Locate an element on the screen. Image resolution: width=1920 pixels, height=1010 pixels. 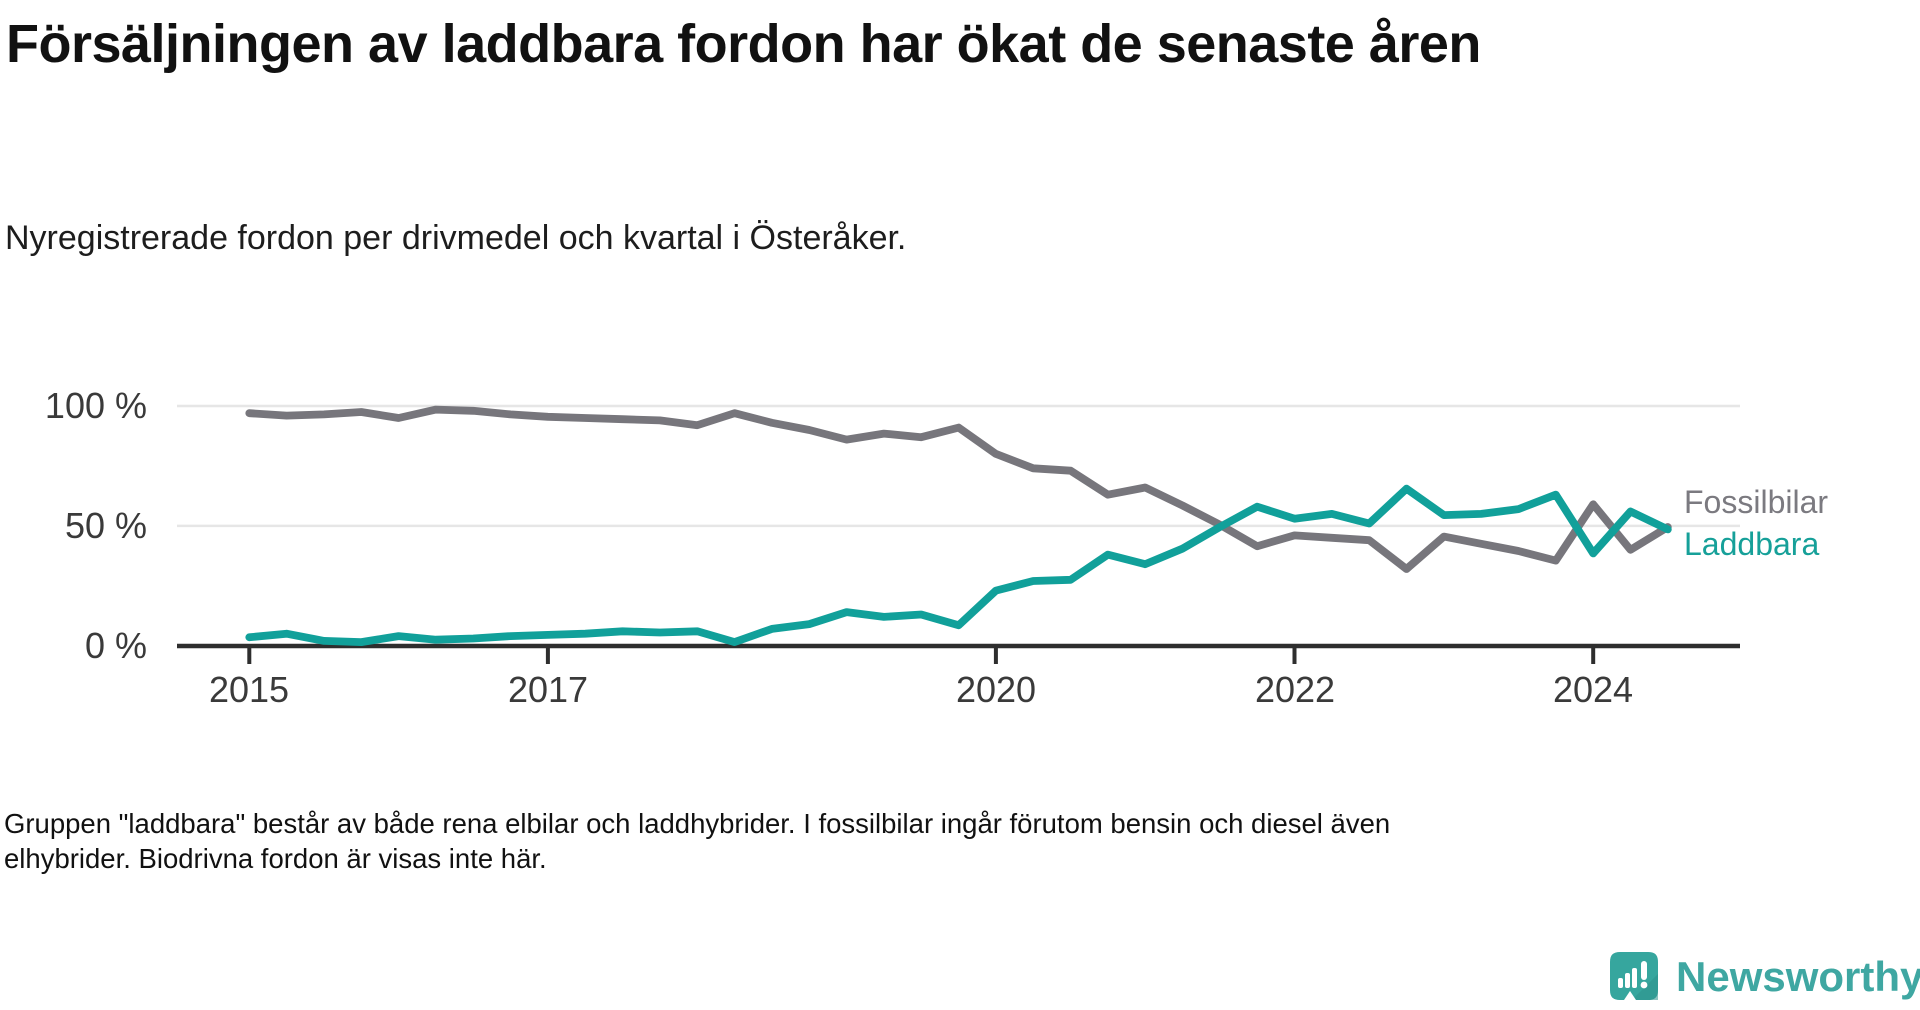
y-axis-label-50: 50 % is located at coordinates (105, 525).